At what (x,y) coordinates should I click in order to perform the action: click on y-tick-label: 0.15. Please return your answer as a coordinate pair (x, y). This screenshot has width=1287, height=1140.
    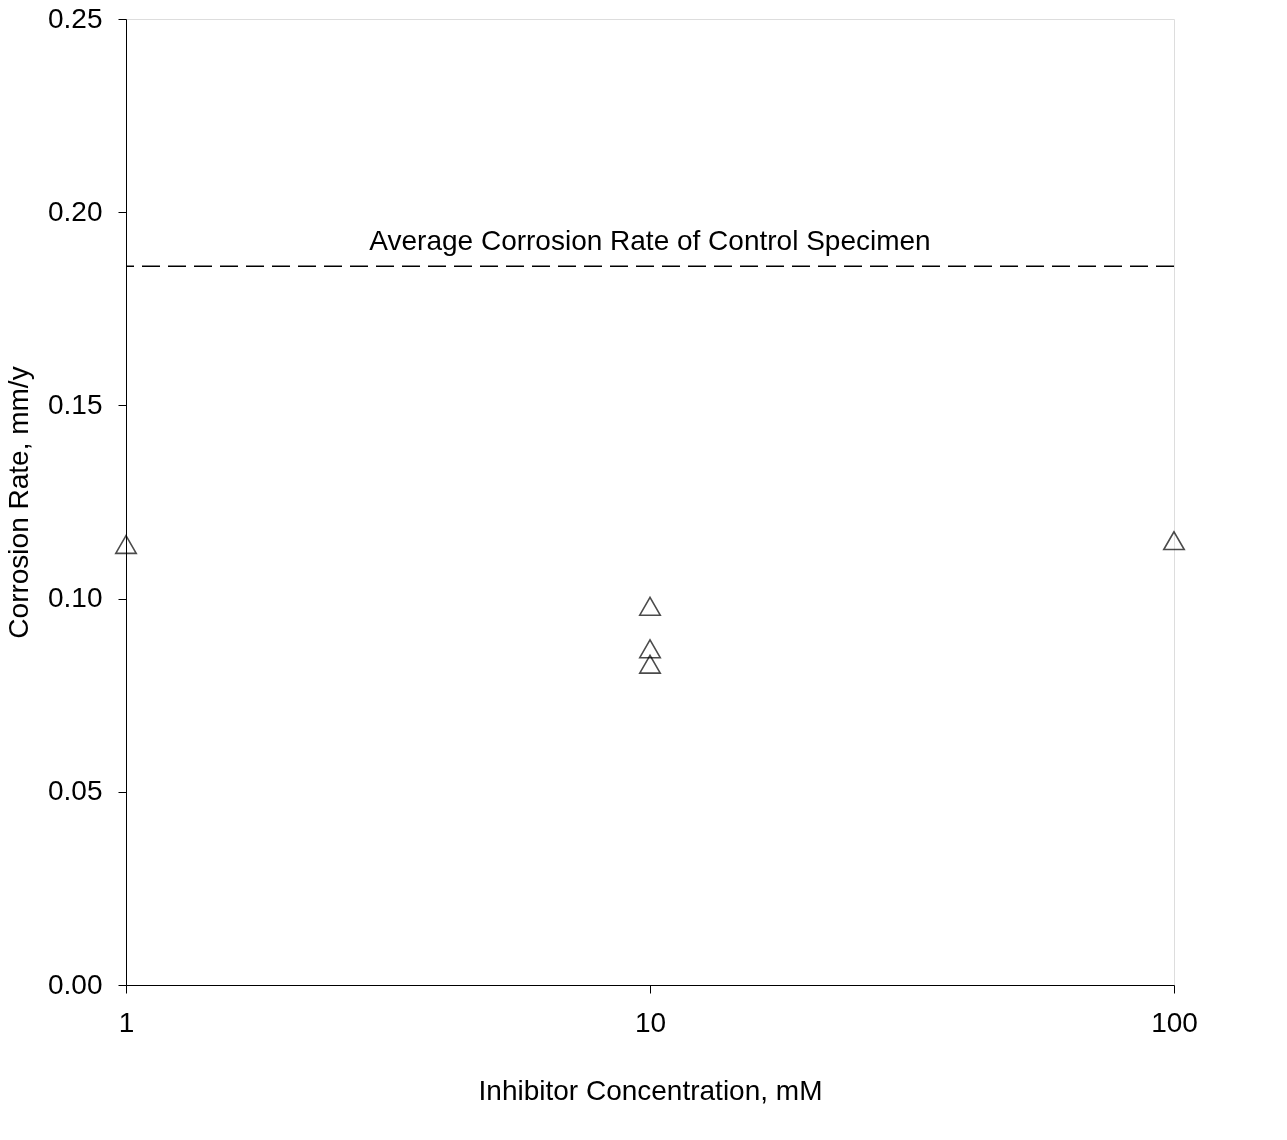
    Looking at the image, I should click on (75, 404).